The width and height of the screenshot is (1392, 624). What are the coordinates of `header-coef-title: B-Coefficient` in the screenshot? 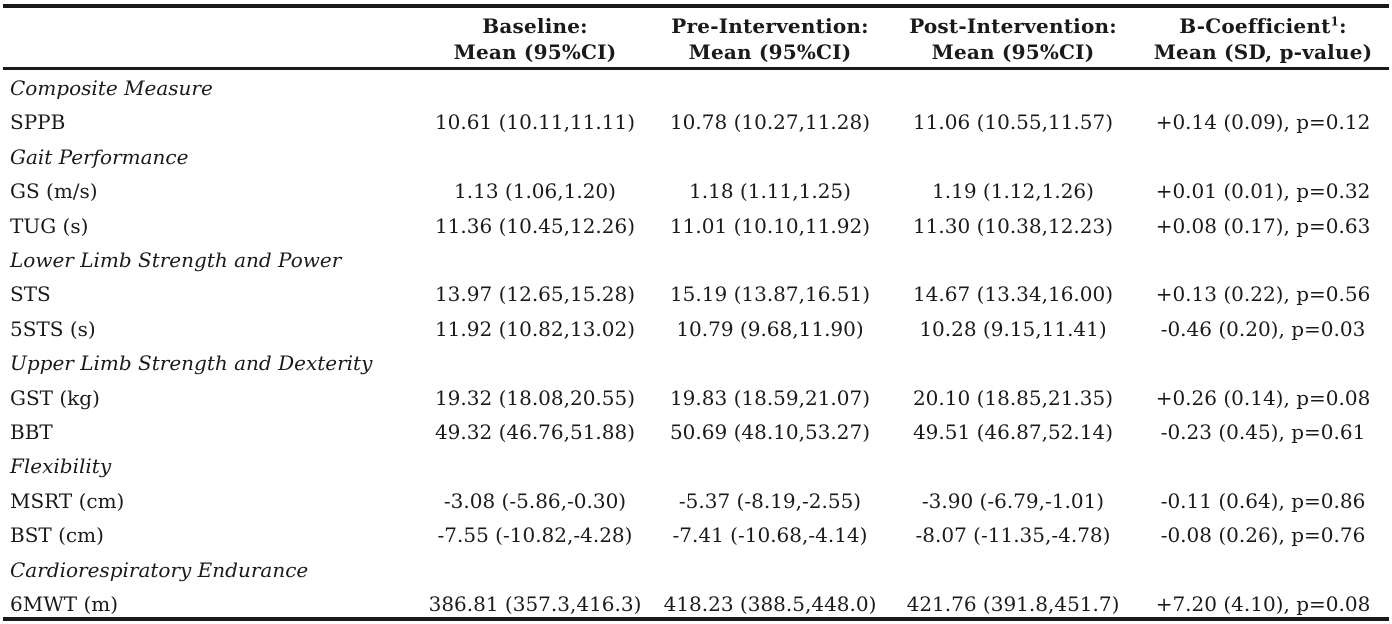 It's located at (1255, 26).